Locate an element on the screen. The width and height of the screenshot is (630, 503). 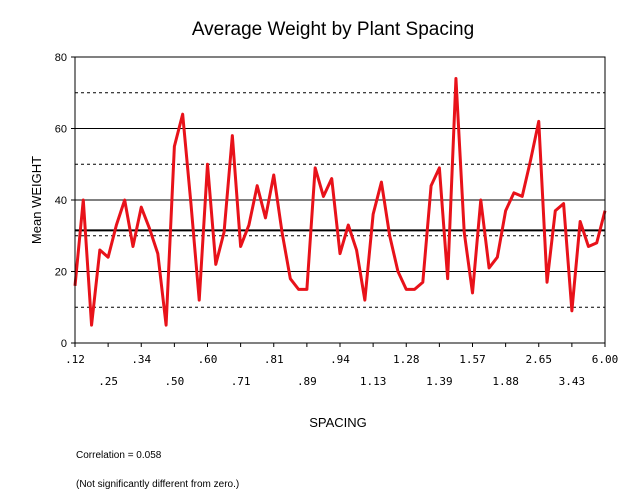
y-tick-label: 0 is located at coordinates (64, 344).